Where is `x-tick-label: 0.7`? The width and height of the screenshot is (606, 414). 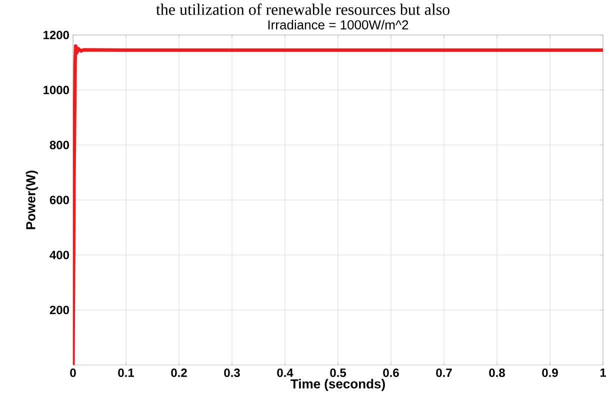 x-tick-label: 0.7 is located at coordinates (444, 373).